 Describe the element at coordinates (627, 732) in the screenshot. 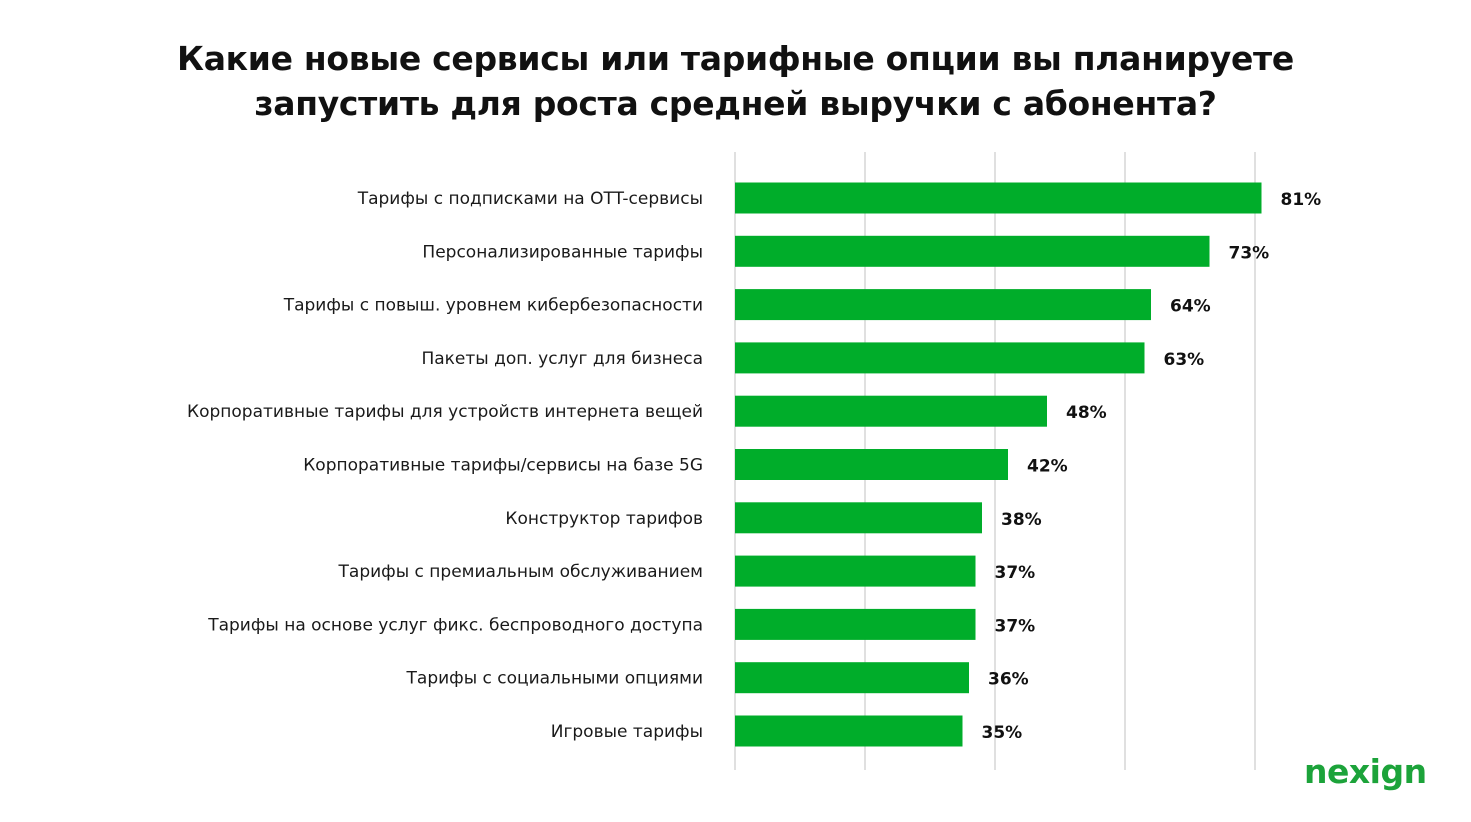

I see `category-label-10: Игровые тарифы` at that location.